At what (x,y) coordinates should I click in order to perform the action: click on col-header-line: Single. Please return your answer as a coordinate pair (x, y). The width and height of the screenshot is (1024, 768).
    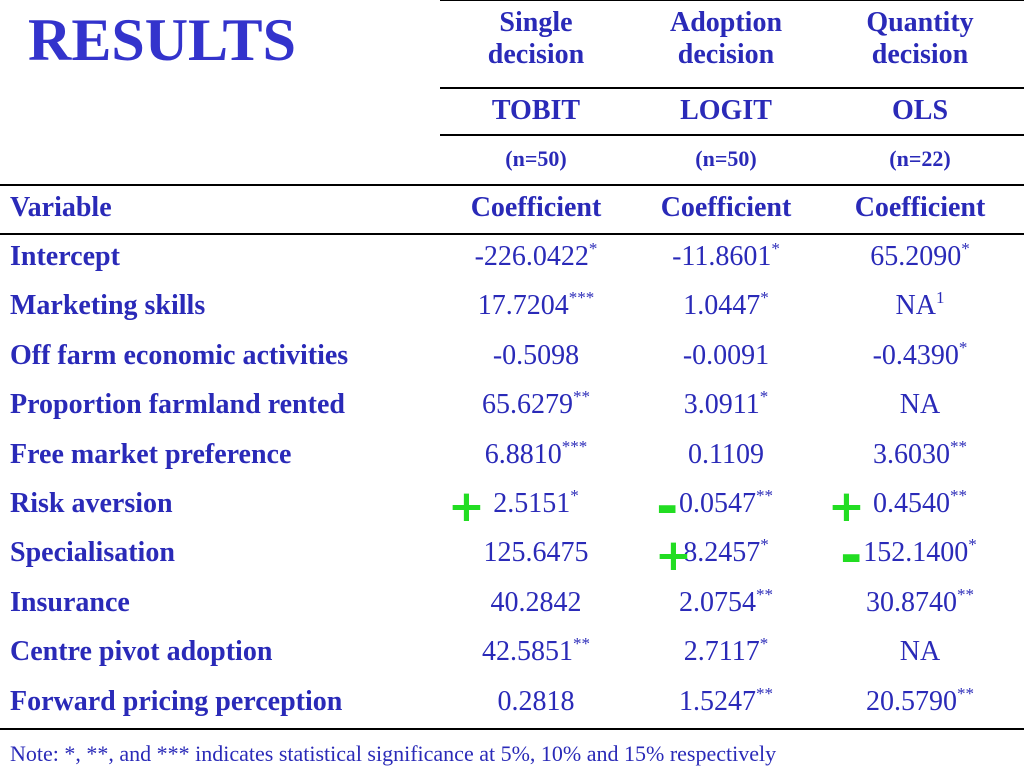
    Looking at the image, I should click on (536, 22).